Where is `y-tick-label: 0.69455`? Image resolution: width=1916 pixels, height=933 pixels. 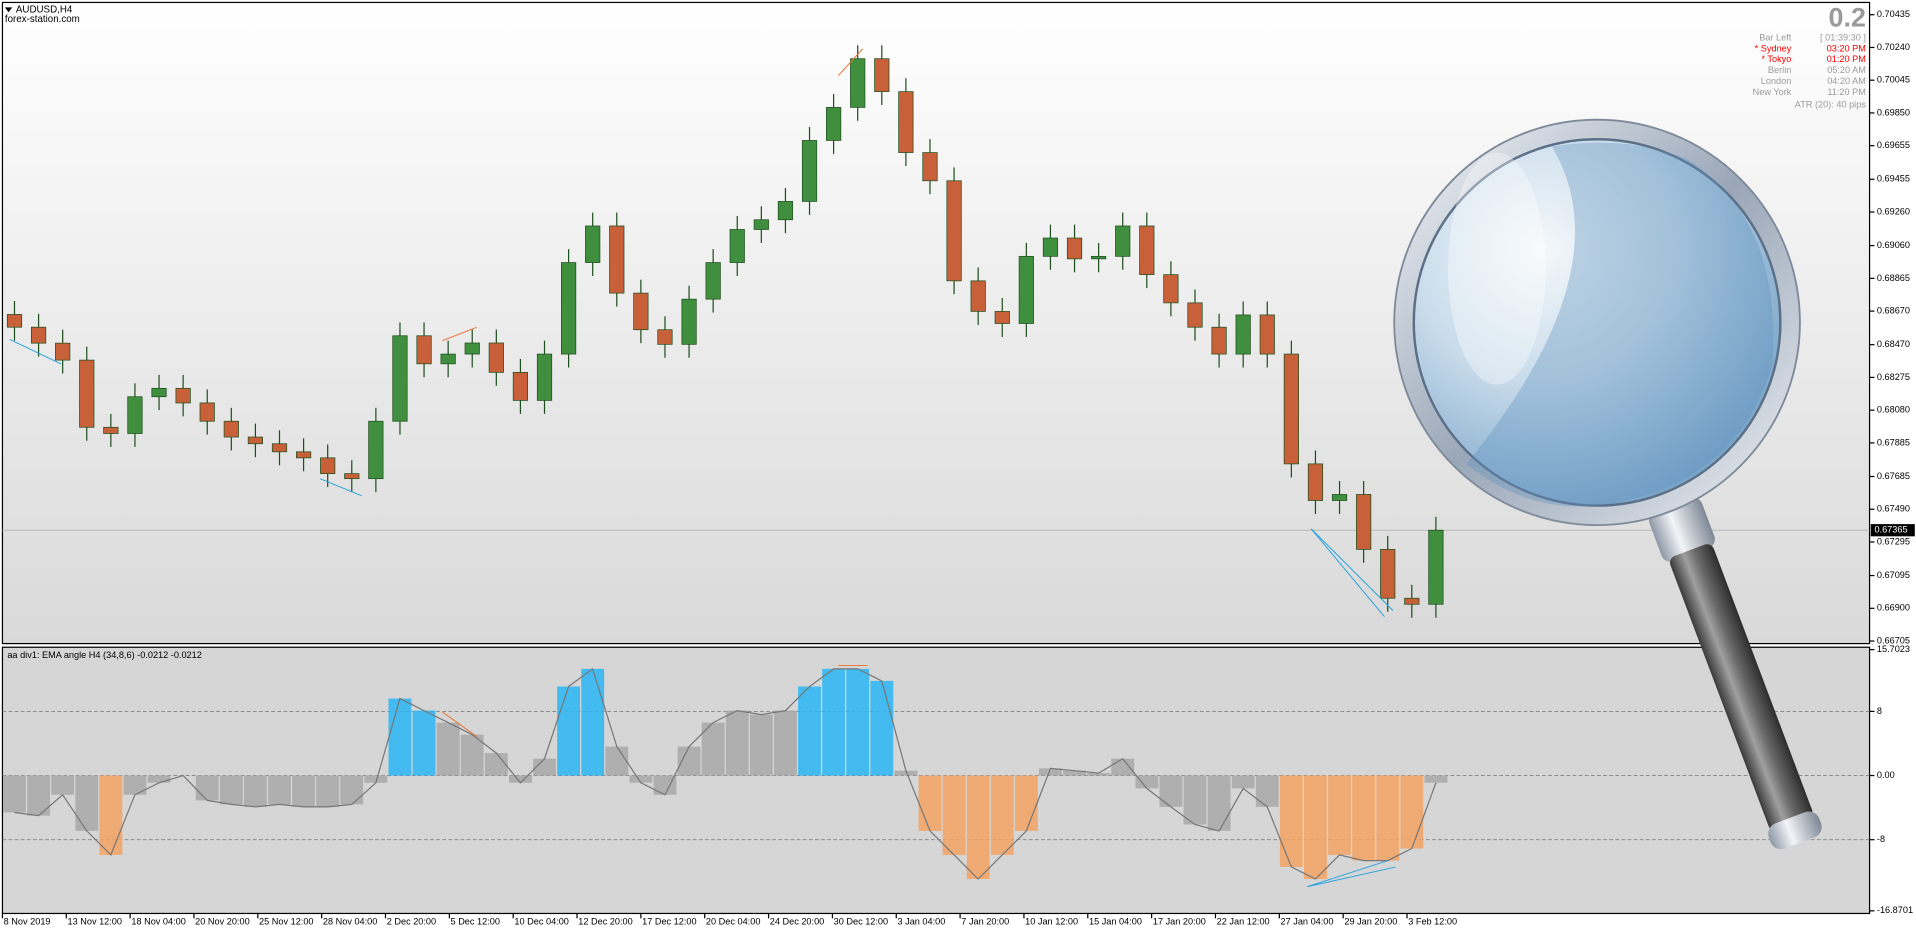 y-tick-label: 0.69455 is located at coordinates (1893, 179).